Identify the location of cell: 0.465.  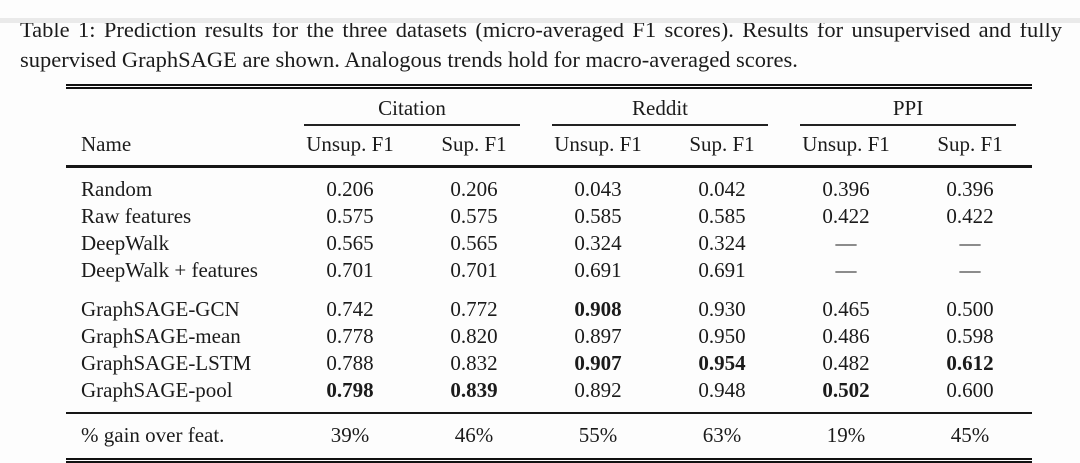
(846, 308).